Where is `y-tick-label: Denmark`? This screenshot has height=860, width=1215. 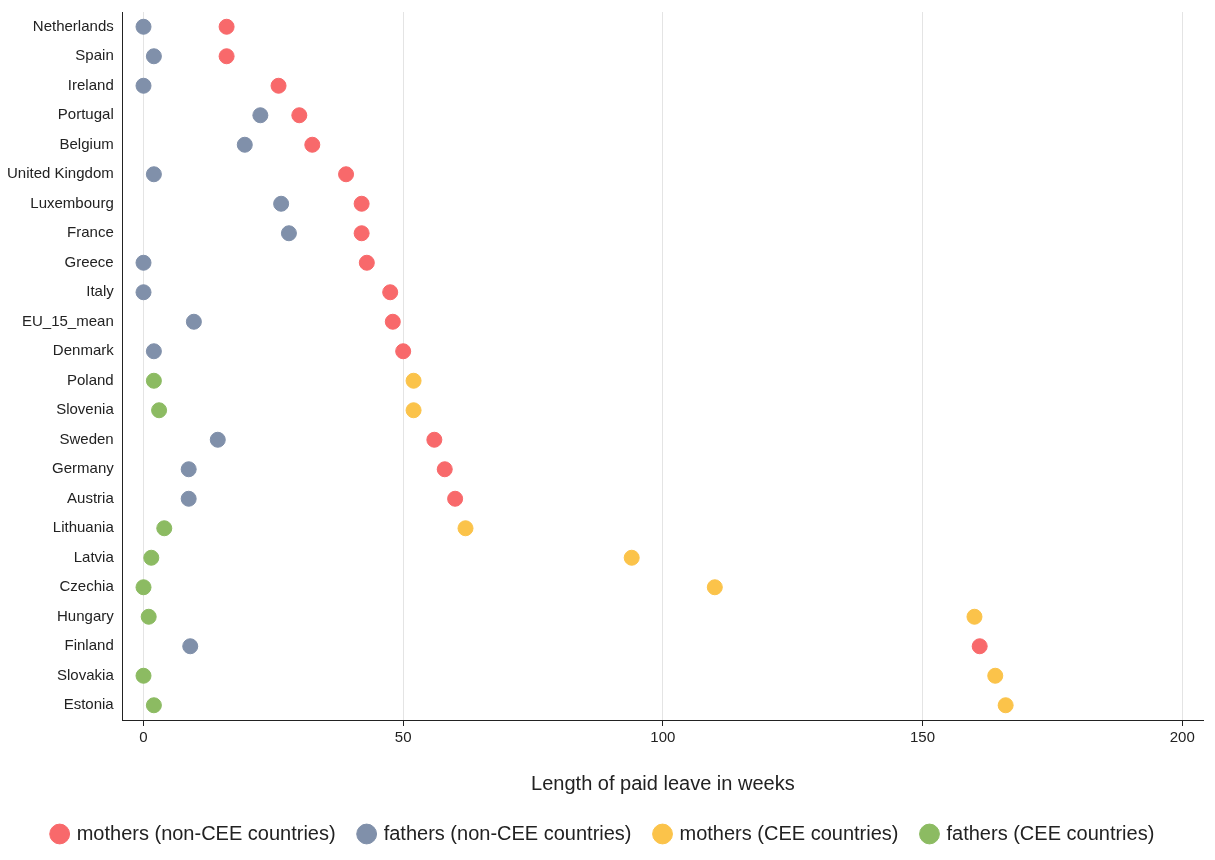
y-tick-label: Denmark is located at coordinates (83, 350).